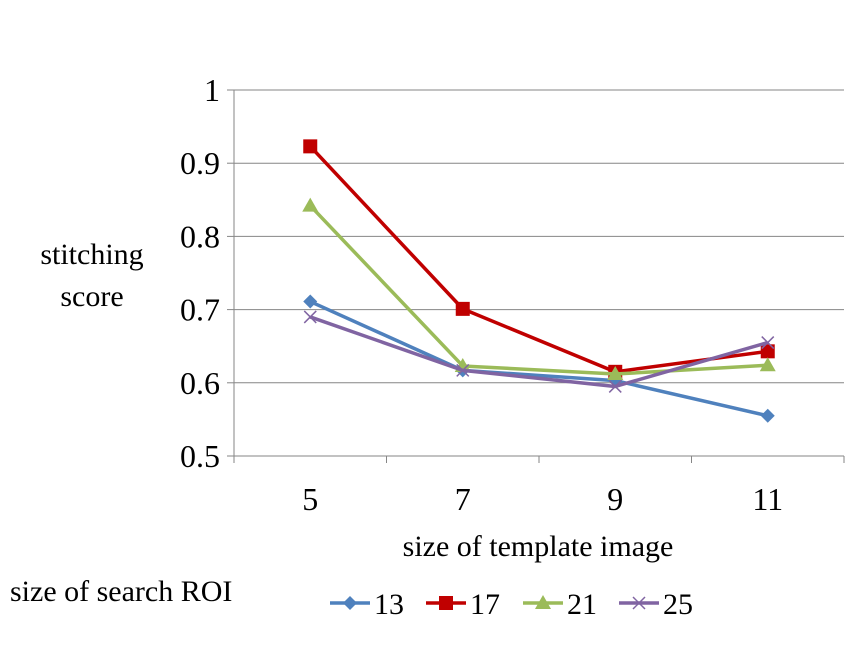 This screenshot has height=652, width=867. I want to click on x-tick-label: 11, so click(767, 499).